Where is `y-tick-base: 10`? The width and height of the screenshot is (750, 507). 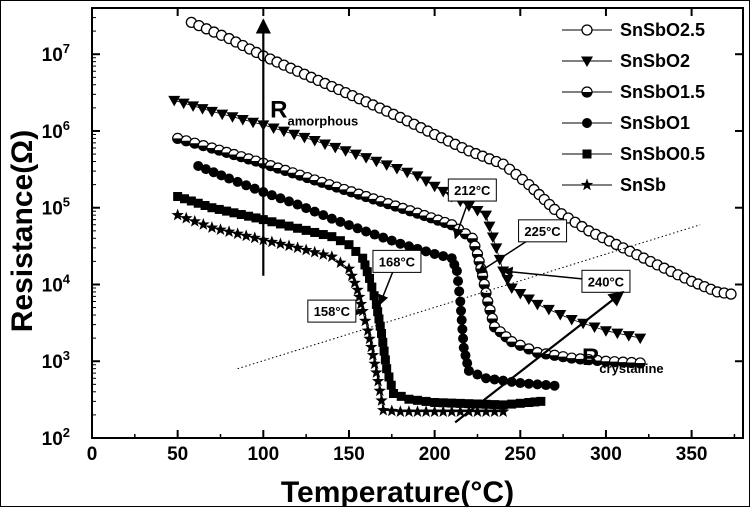 y-tick-base: 10 is located at coordinates (52, 55).